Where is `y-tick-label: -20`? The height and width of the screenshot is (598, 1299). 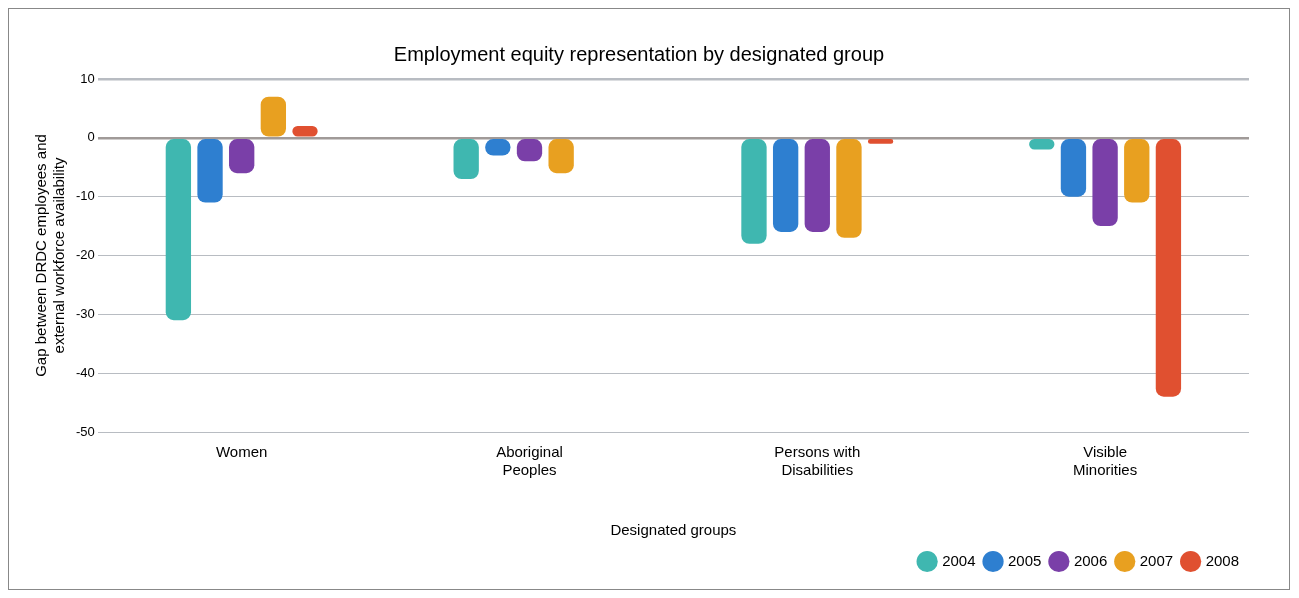 y-tick-label: -20 is located at coordinates (85, 255).